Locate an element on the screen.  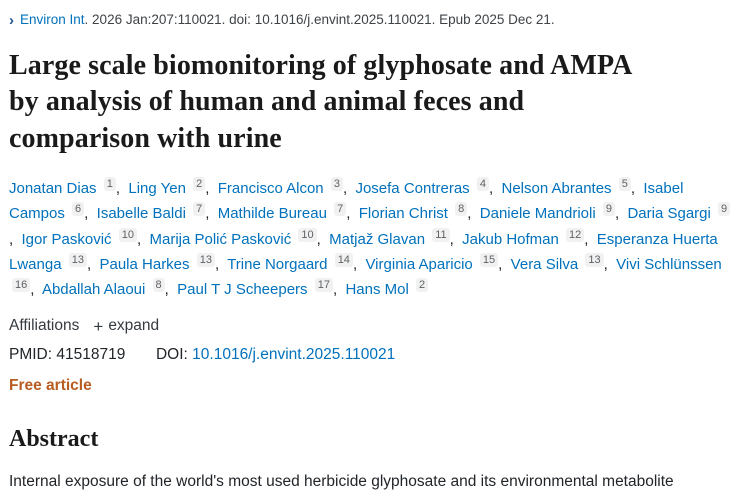
author-affiliation-badge: 16 is located at coordinates (21, 284).